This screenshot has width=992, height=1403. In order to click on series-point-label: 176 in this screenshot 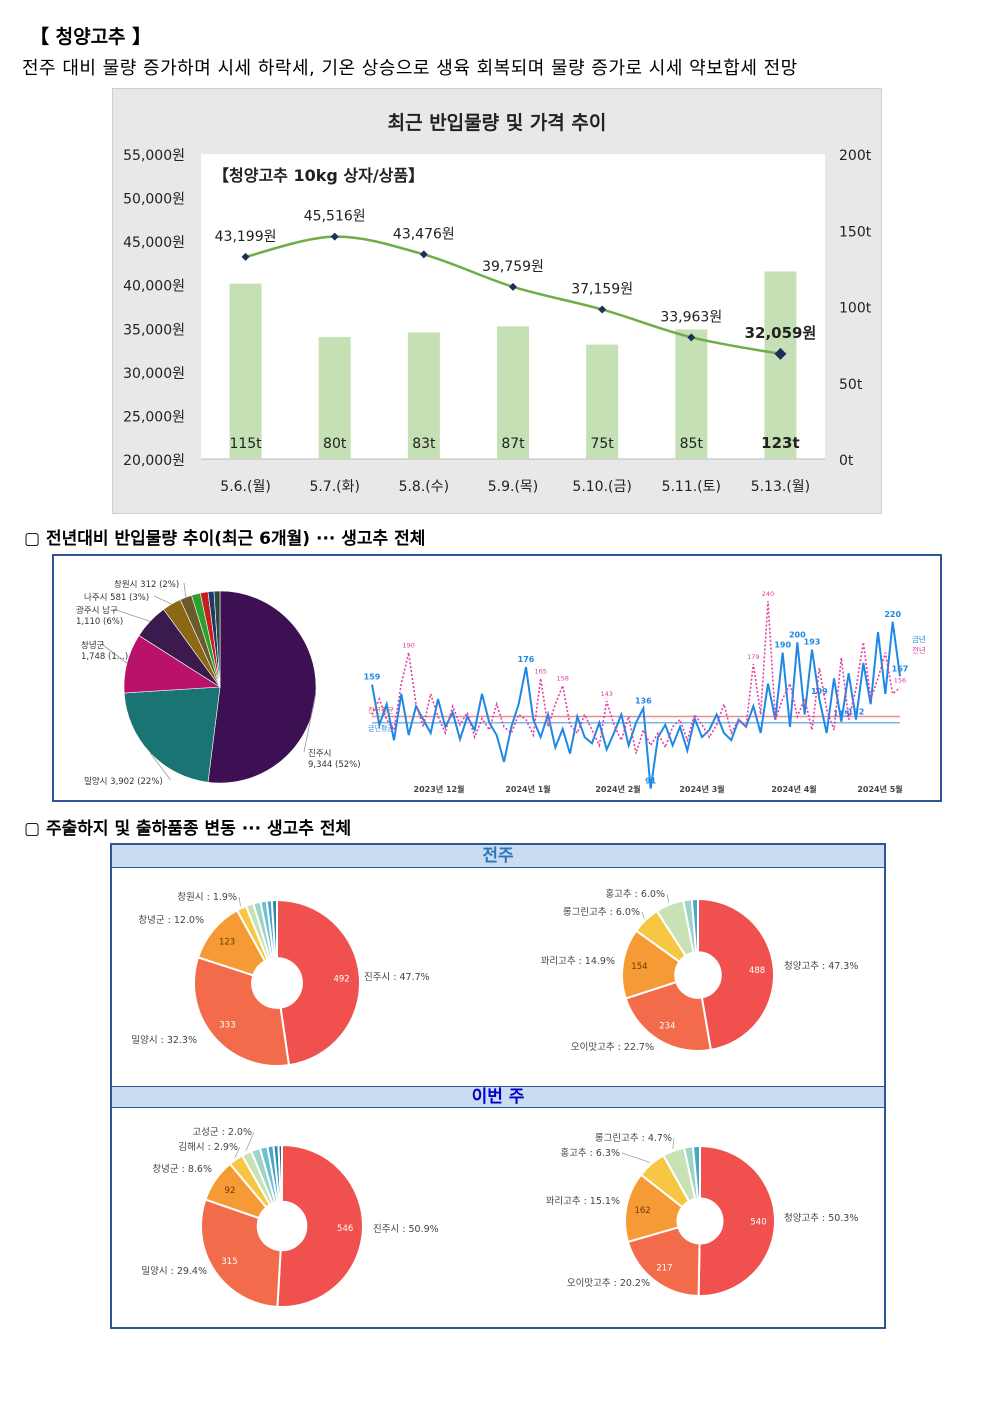, I will do `click(526, 659)`.